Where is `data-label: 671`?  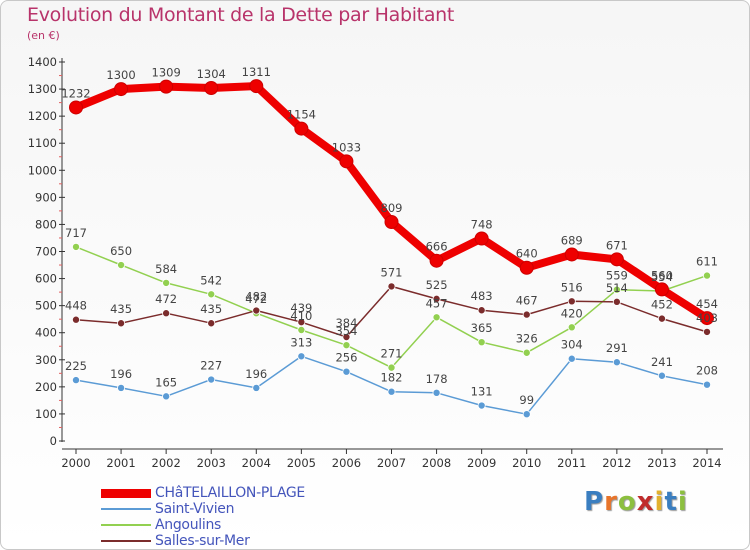
data-label: 671 is located at coordinates (617, 245).